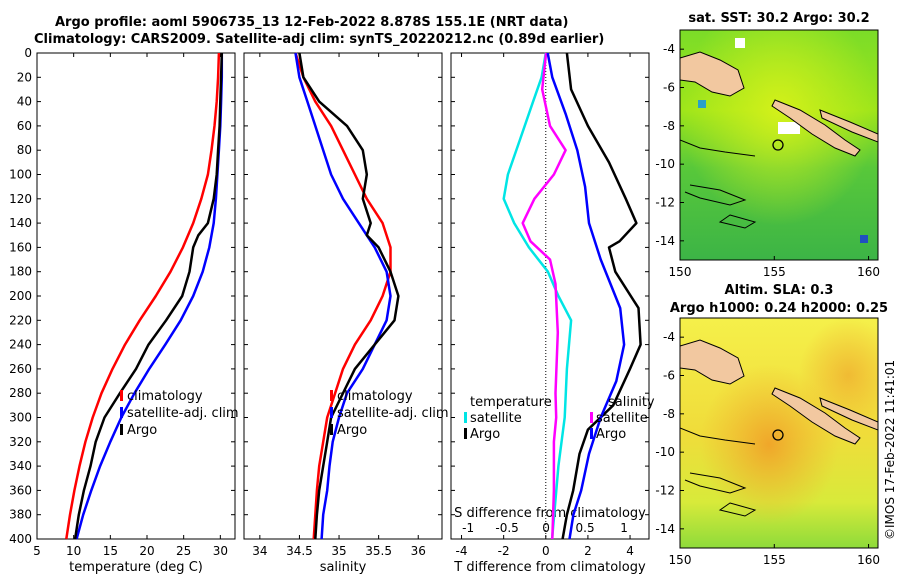 Image resolution: width=900 pixels, height=580 pixels. I want to click on x-tick-label: 35.5, so click(378, 551).